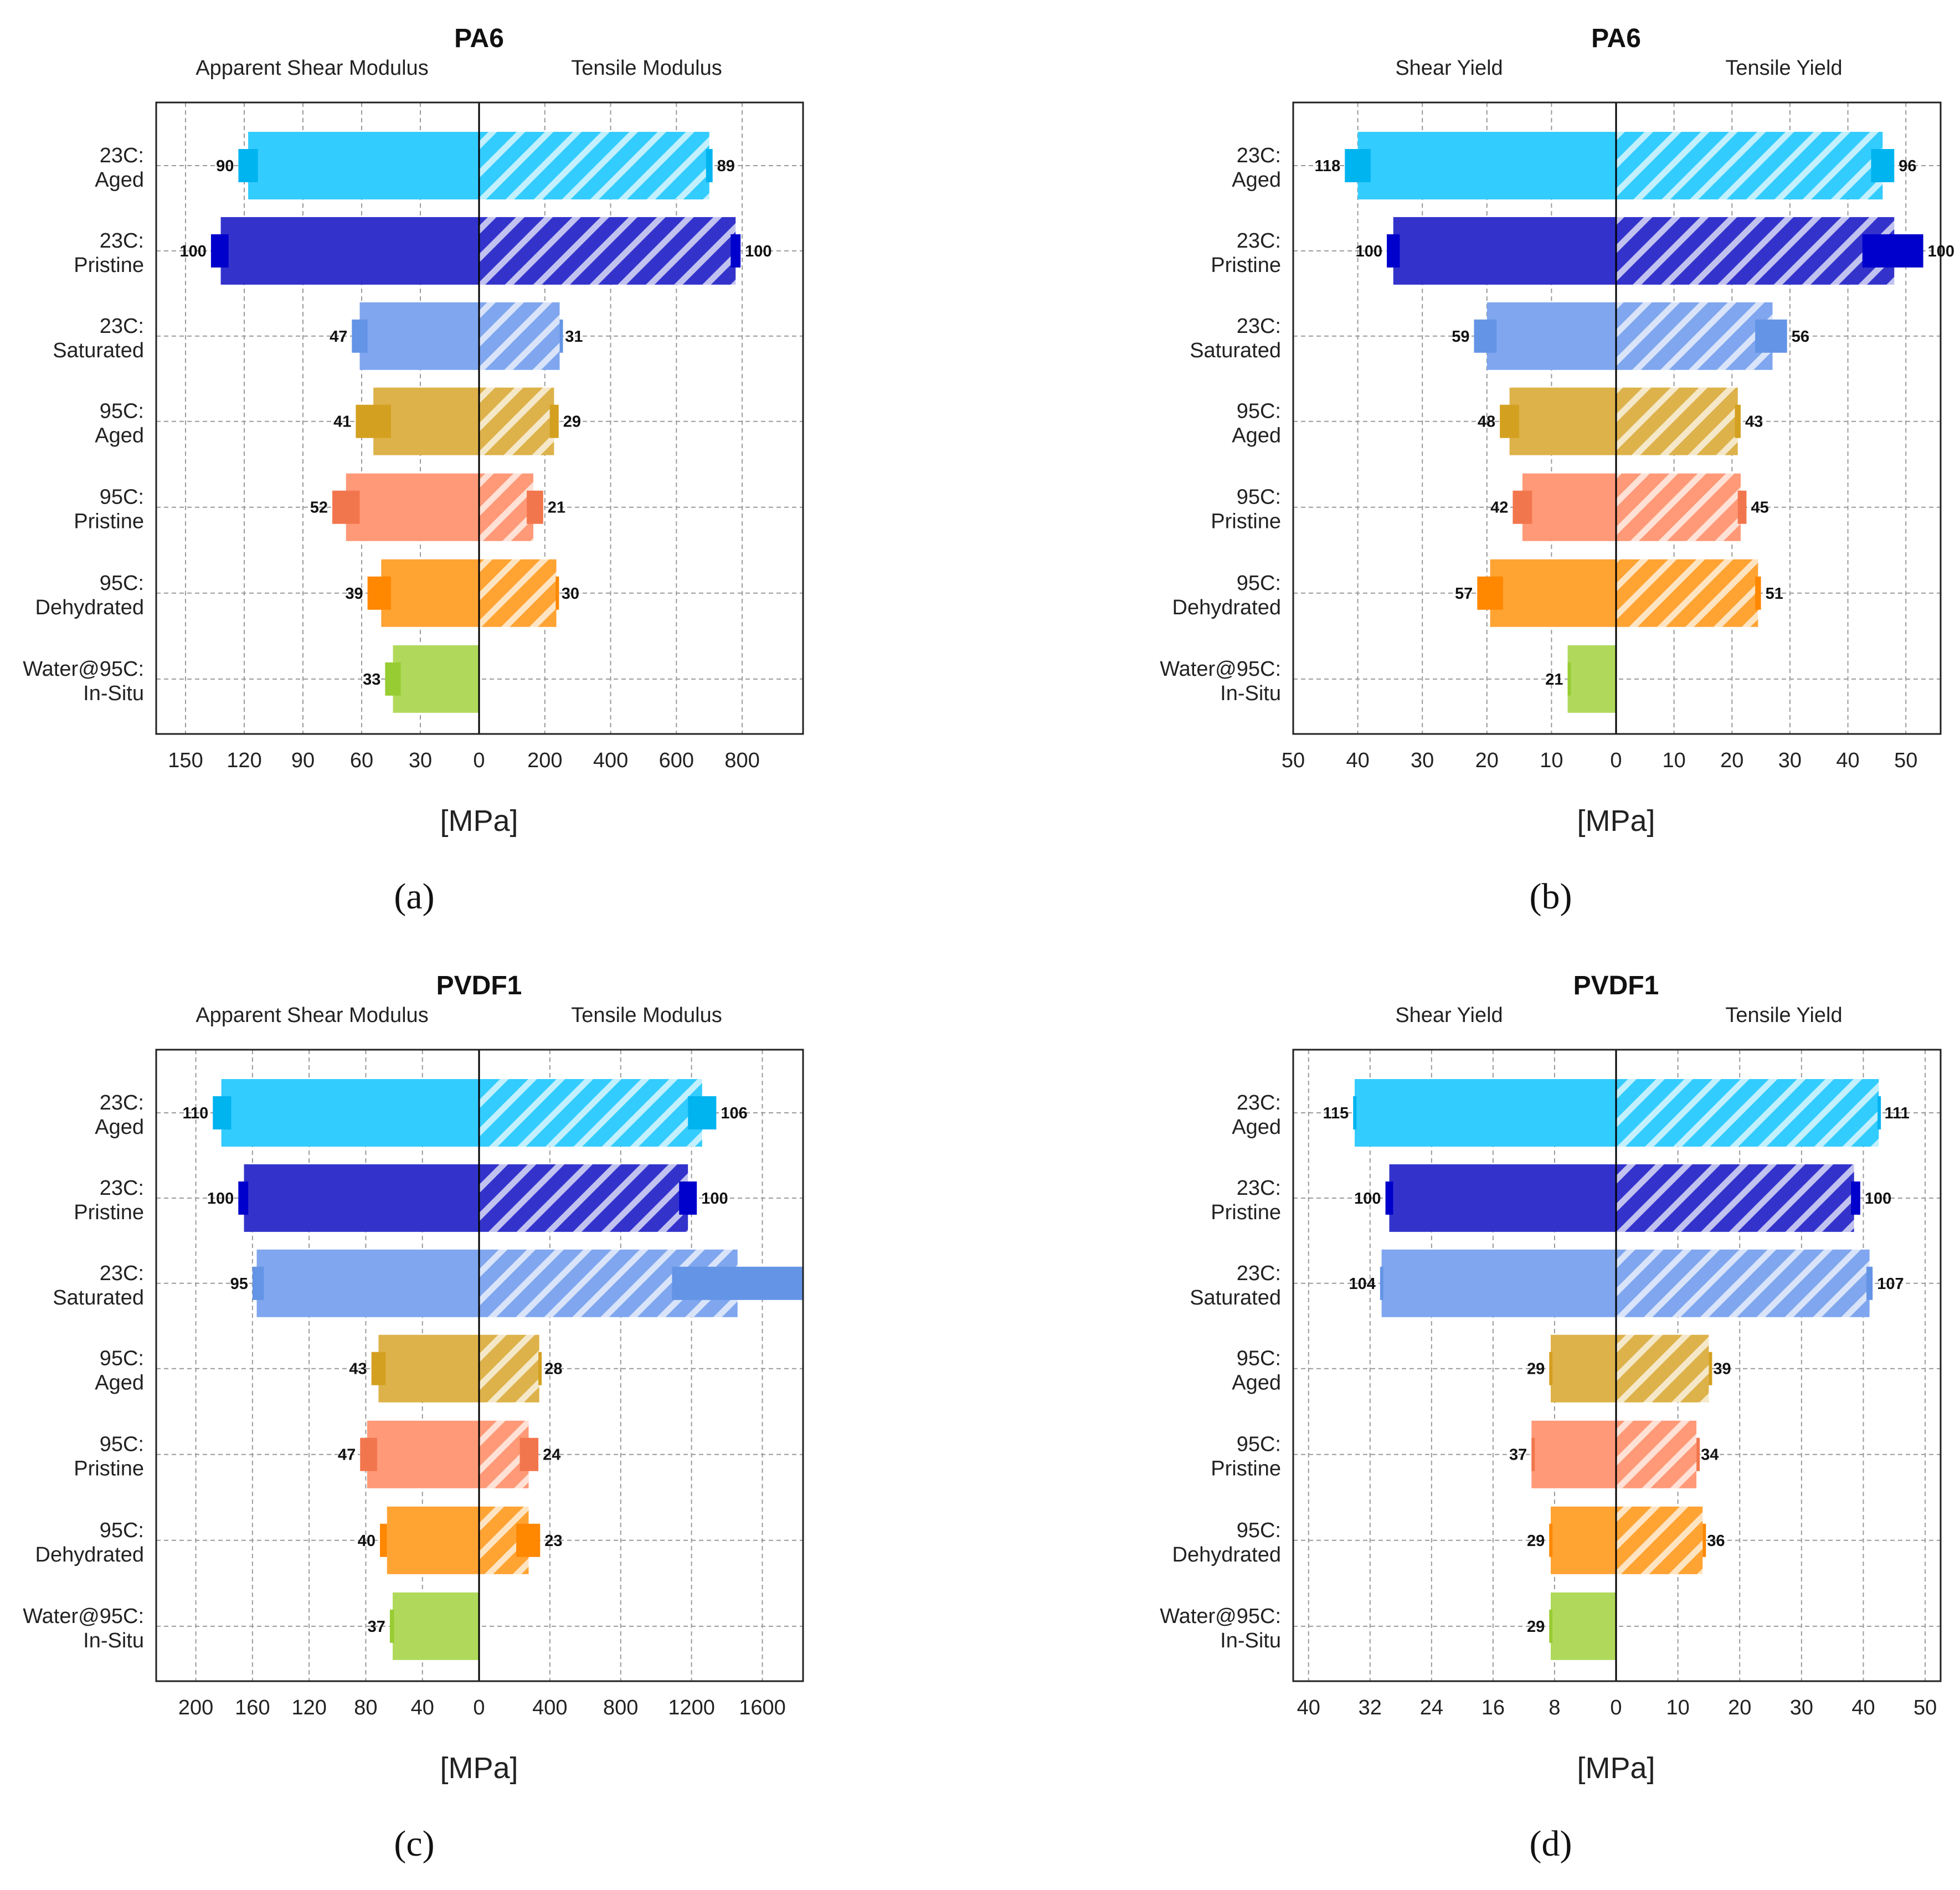 The image size is (1960, 1890). Describe the element at coordinates (1256, 168) in the screenshot. I see `category-label: 23C: Aged` at that location.